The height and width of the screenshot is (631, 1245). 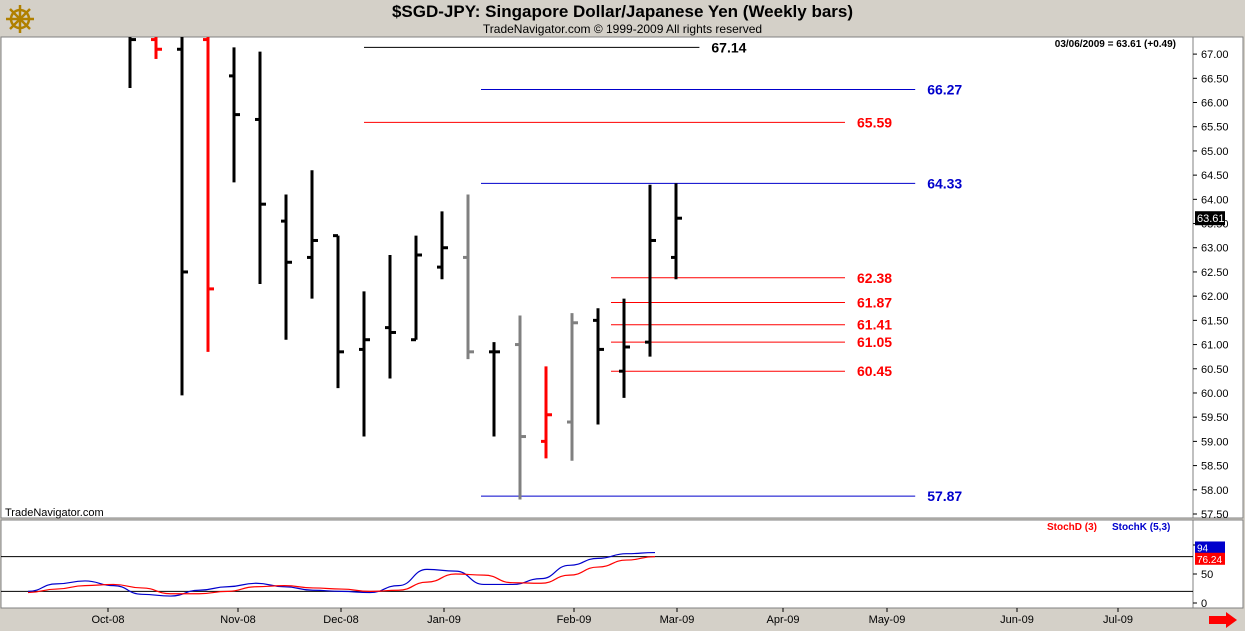 What do you see at coordinates (874, 342) in the screenshot?
I see `level-label: 61.05` at bounding box center [874, 342].